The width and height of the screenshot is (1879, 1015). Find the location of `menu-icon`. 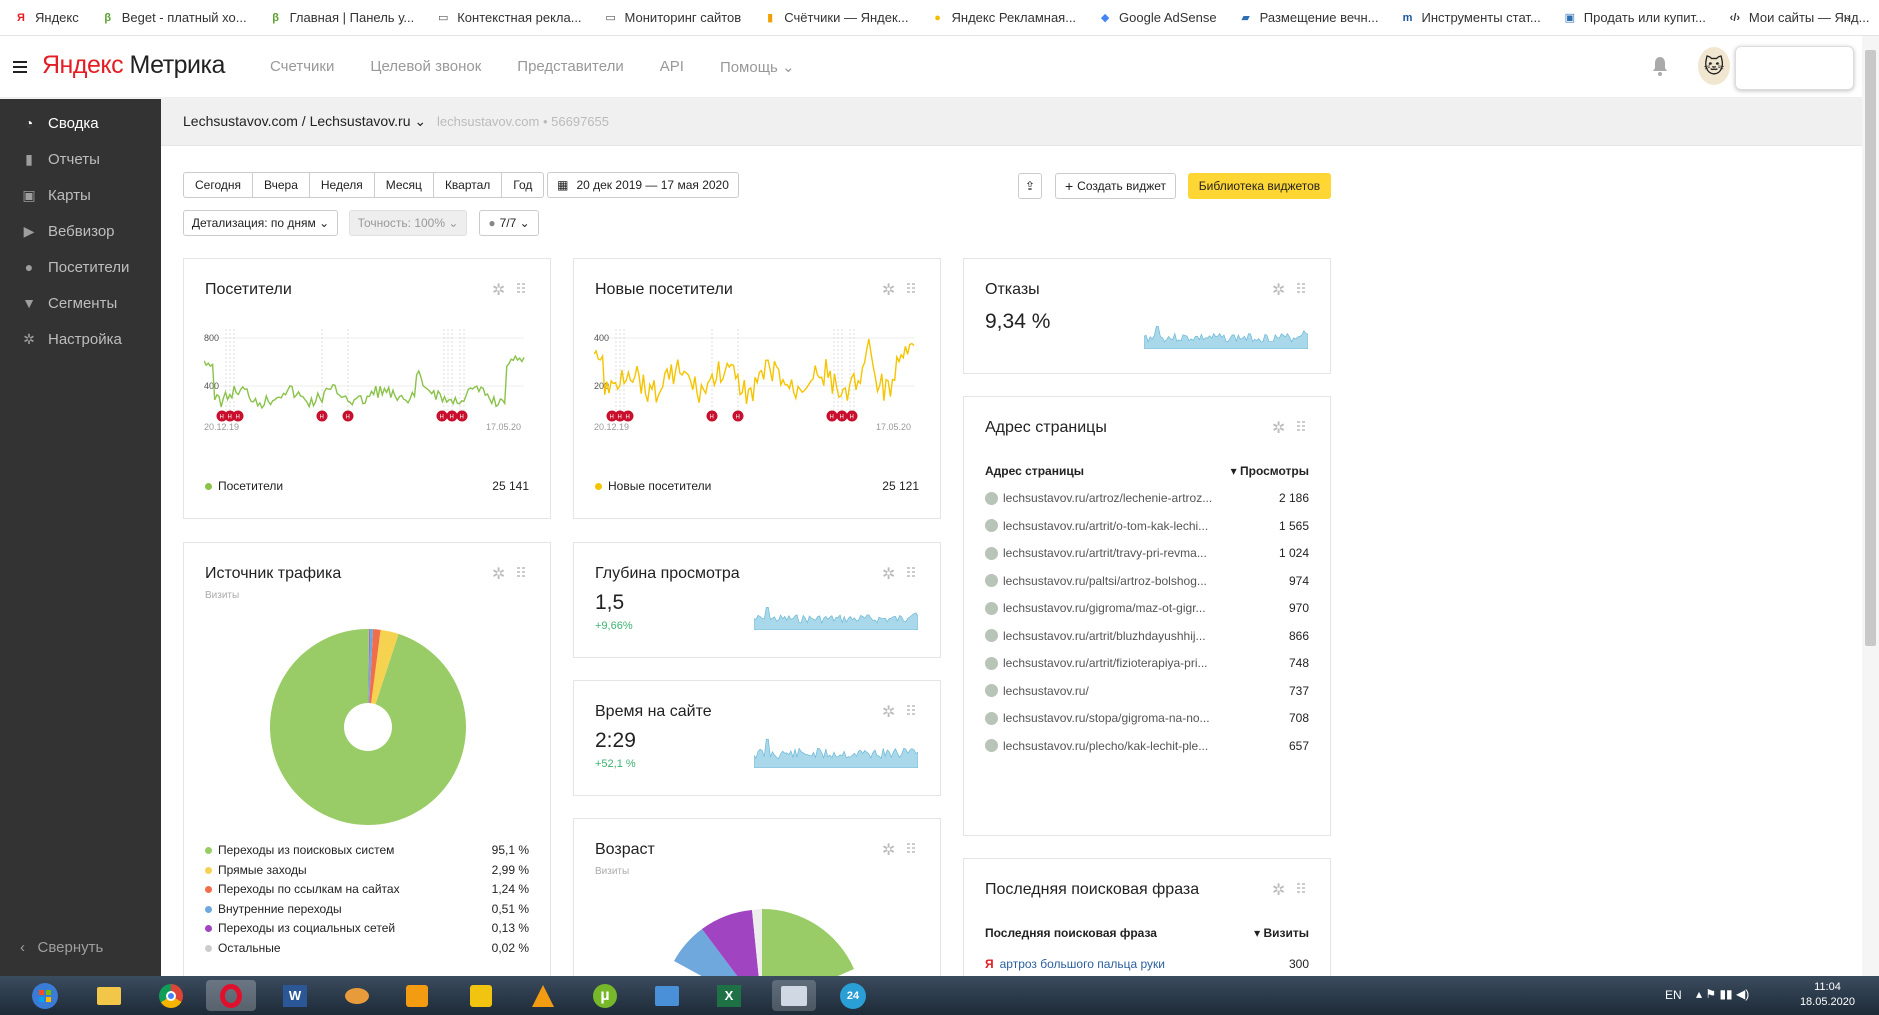

menu-icon is located at coordinates (20, 67).